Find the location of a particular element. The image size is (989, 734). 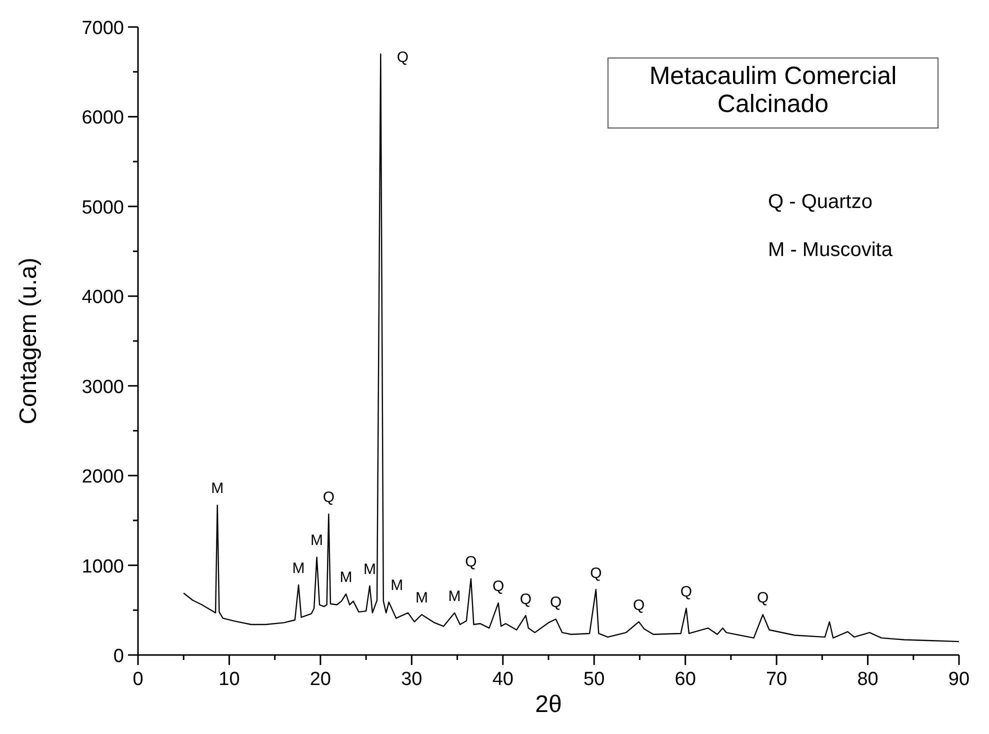

x-tick-label: 70 is located at coordinates (777, 679).